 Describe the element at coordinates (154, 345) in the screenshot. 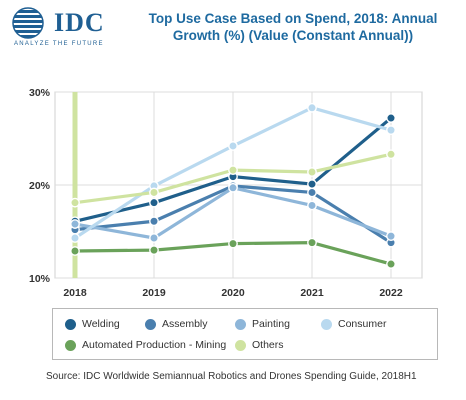

I see `legend-label: Automated Production - Mining` at that location.